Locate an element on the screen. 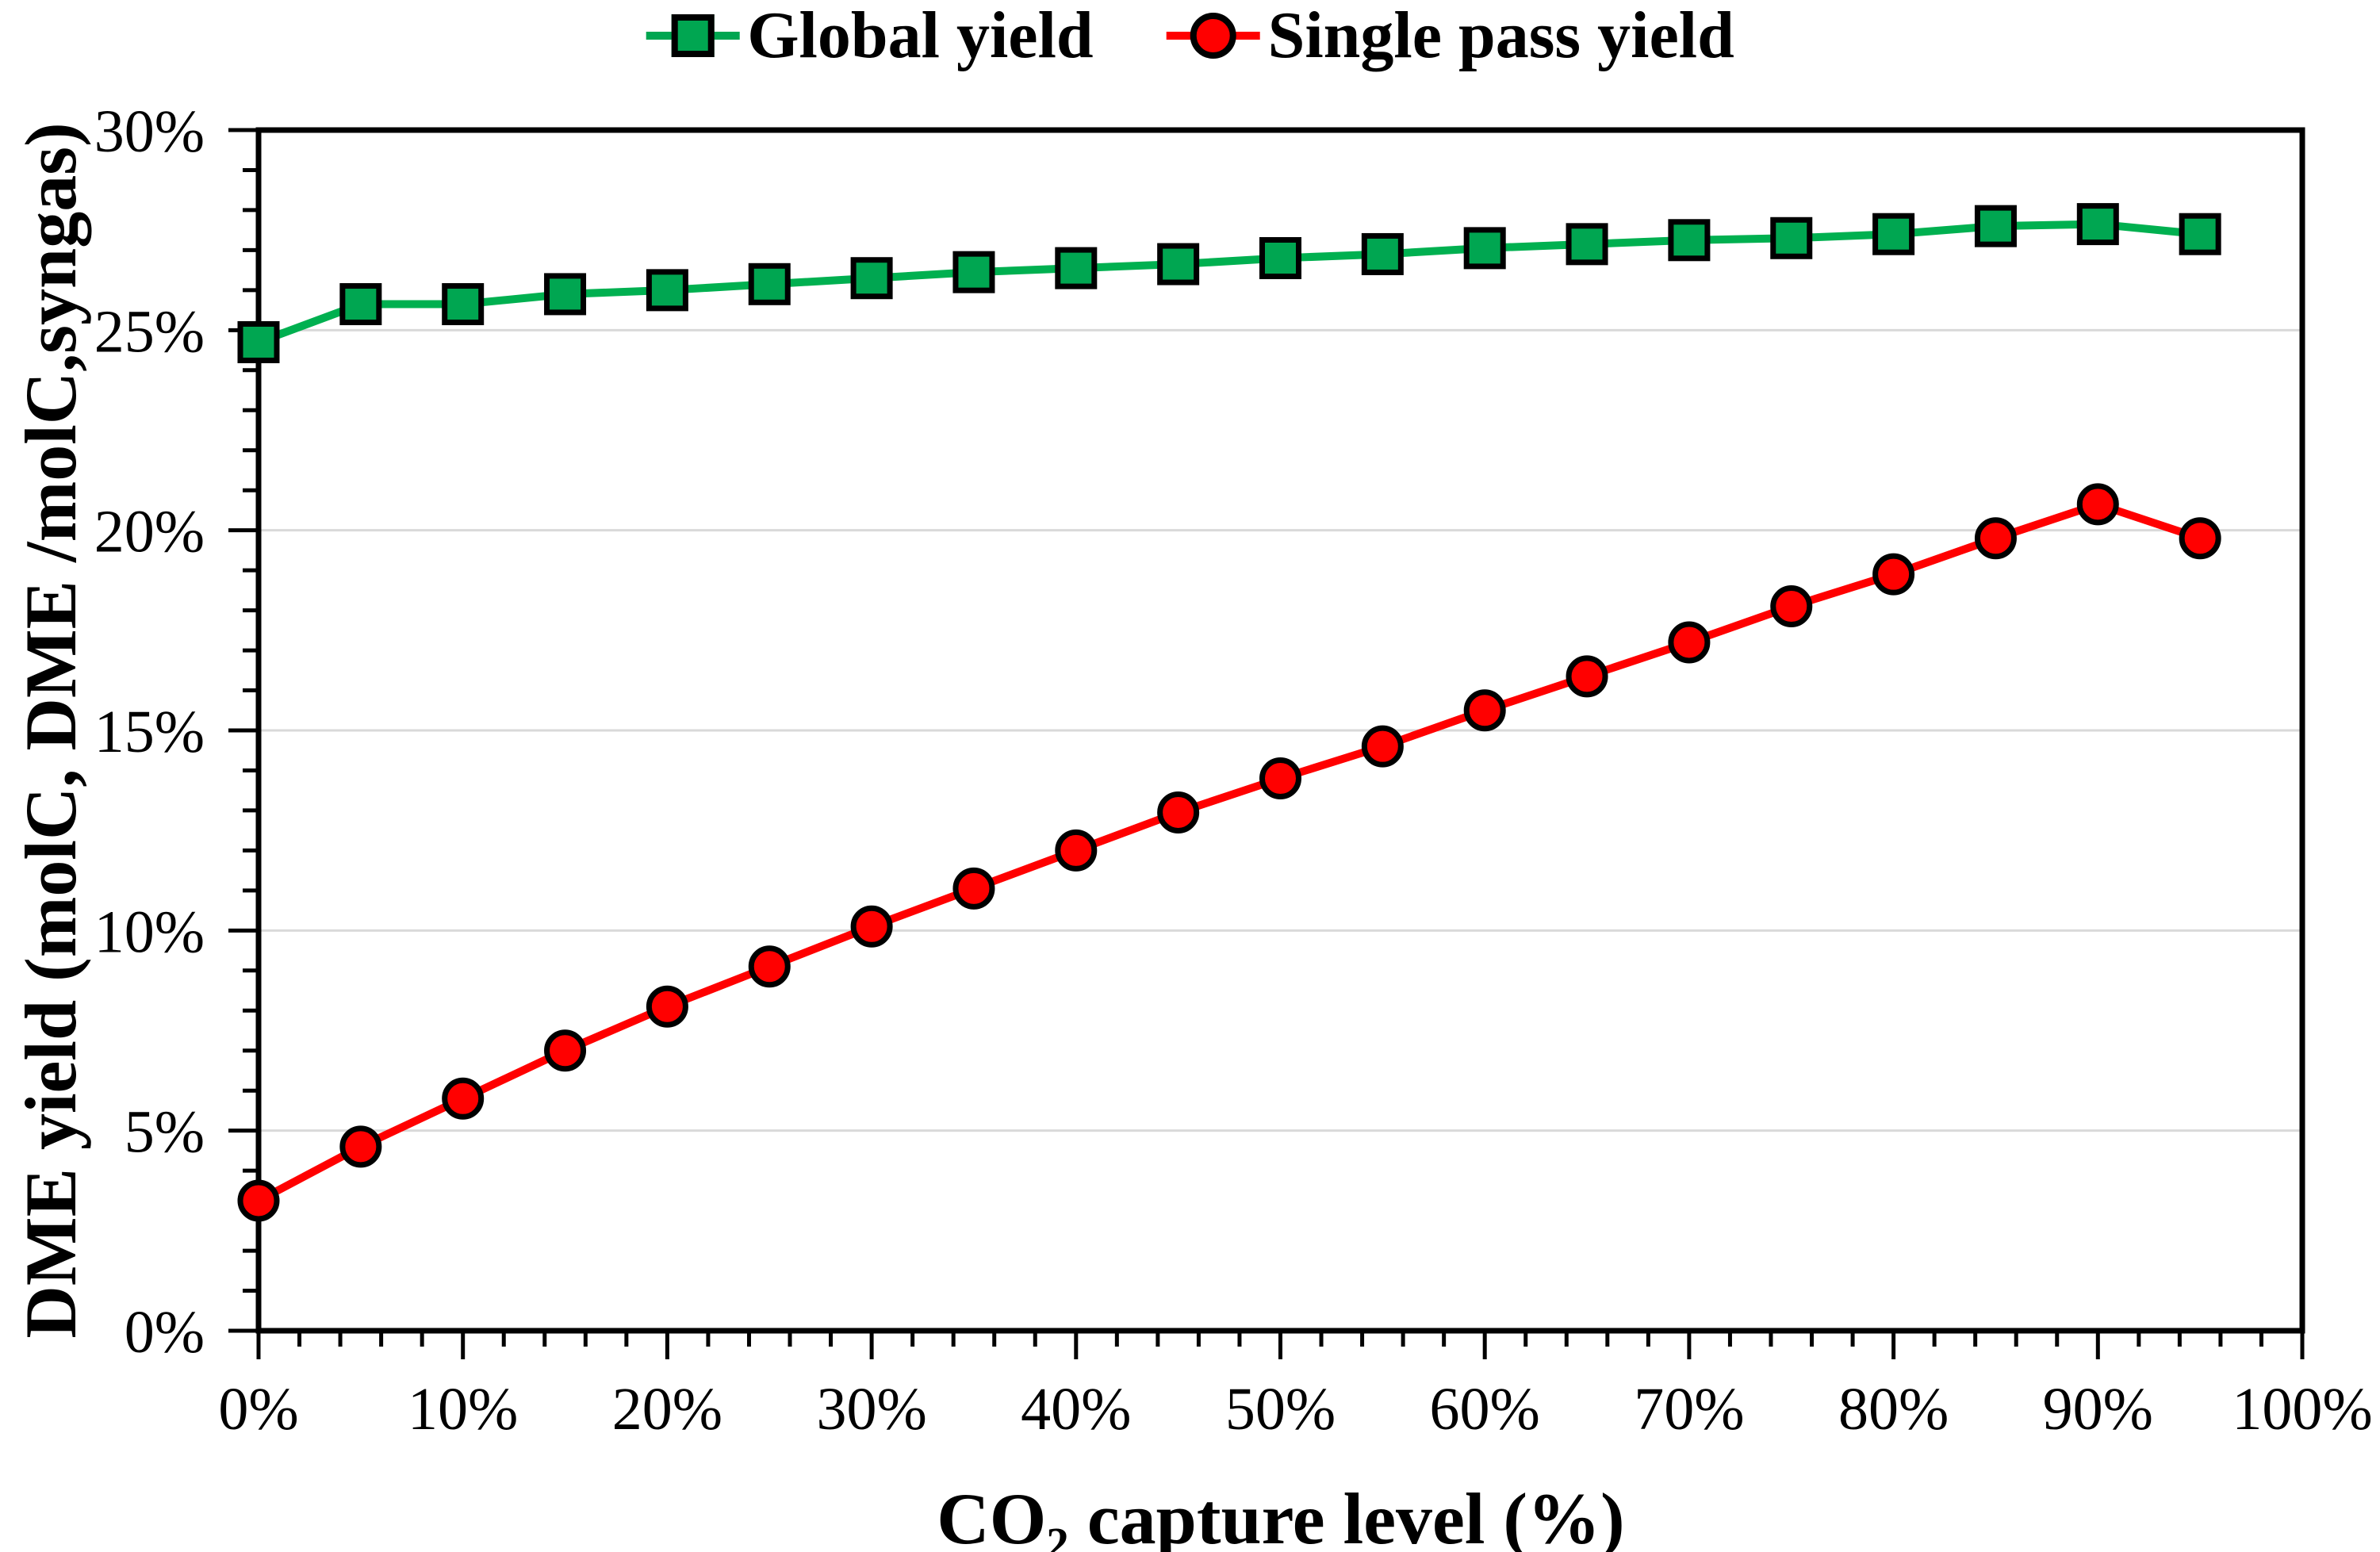 The height and width of the screenshot is (1552, 2380). x-tick-label: 20% is located at coordinates (667, 1409).